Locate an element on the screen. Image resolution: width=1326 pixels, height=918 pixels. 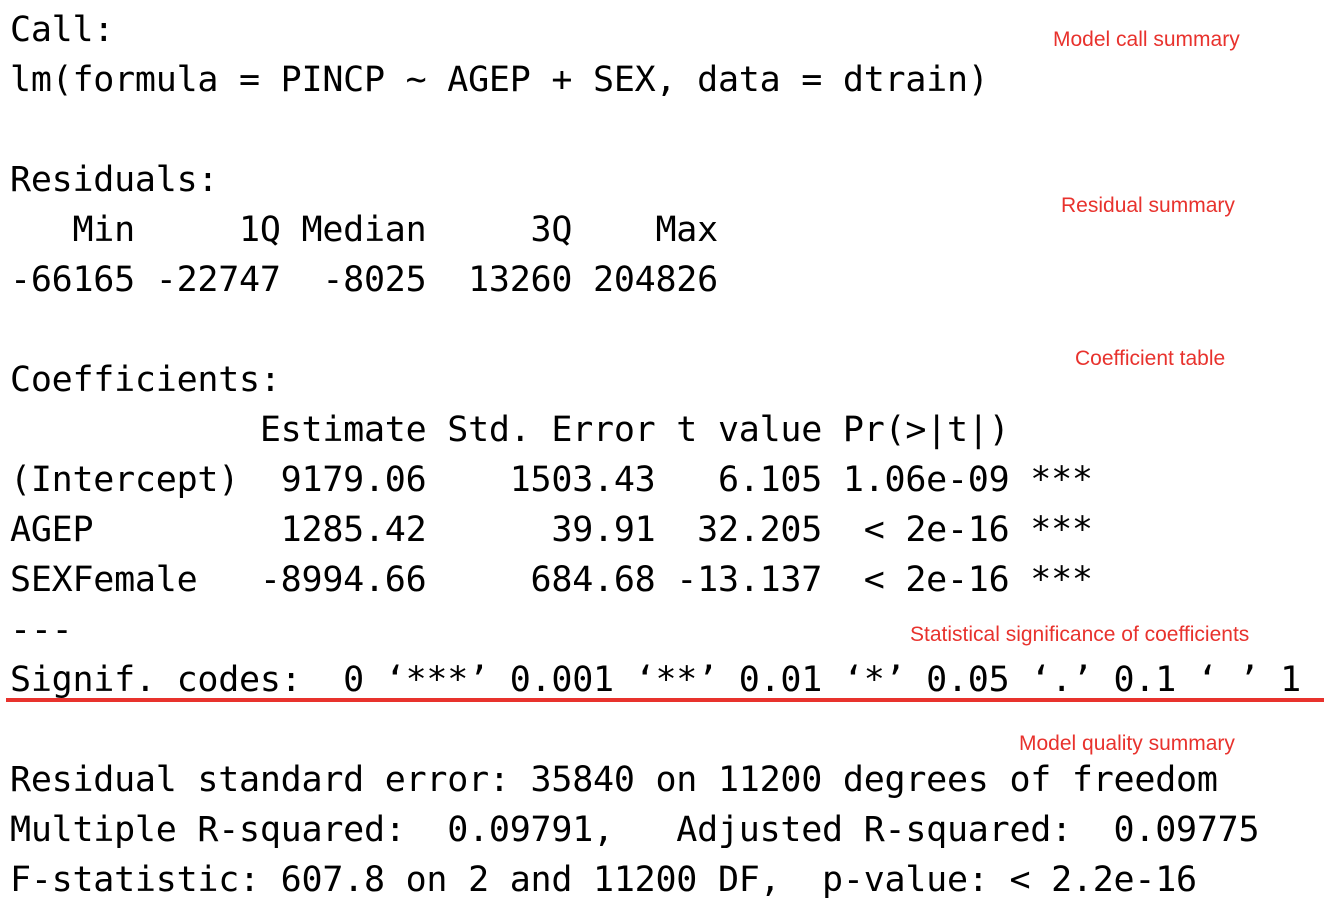
annotation-residual: Residual summary is located at coordinates (1148, 205).